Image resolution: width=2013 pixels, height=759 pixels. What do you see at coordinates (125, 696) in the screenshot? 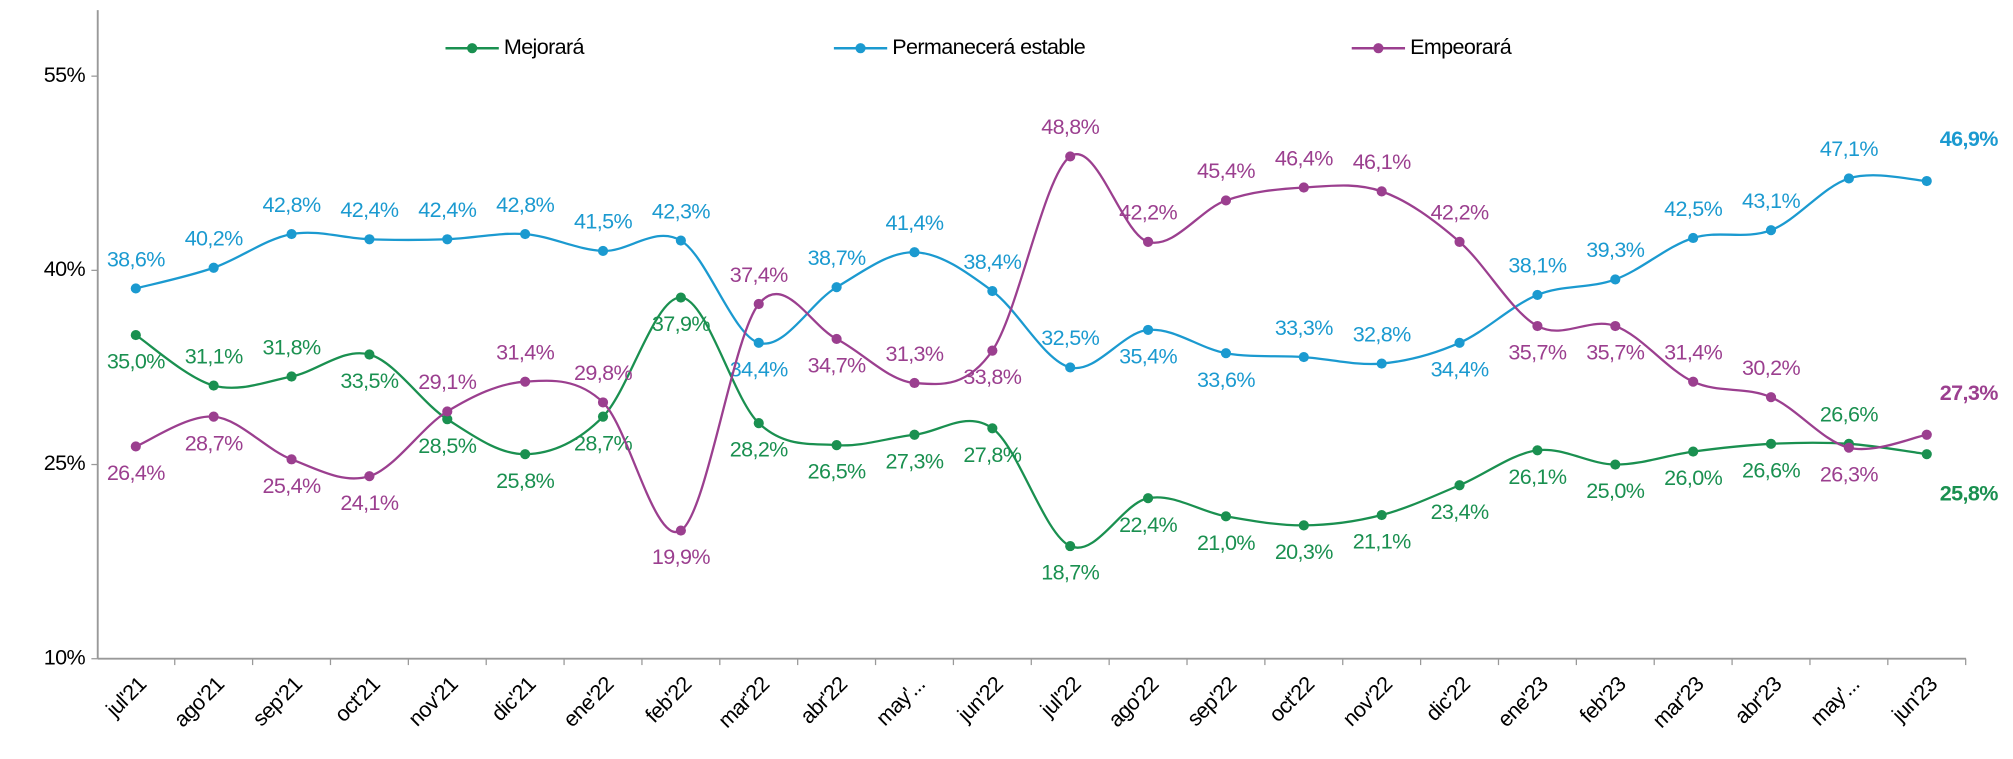
I see `x-tick-label: jul'21` at bounding box center [125, 696].